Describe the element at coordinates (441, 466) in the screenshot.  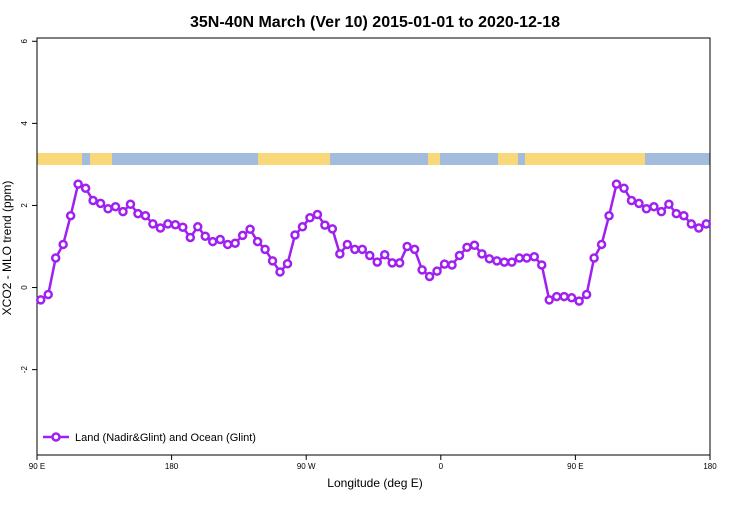
I see `x-tick-label: 0` at that location.